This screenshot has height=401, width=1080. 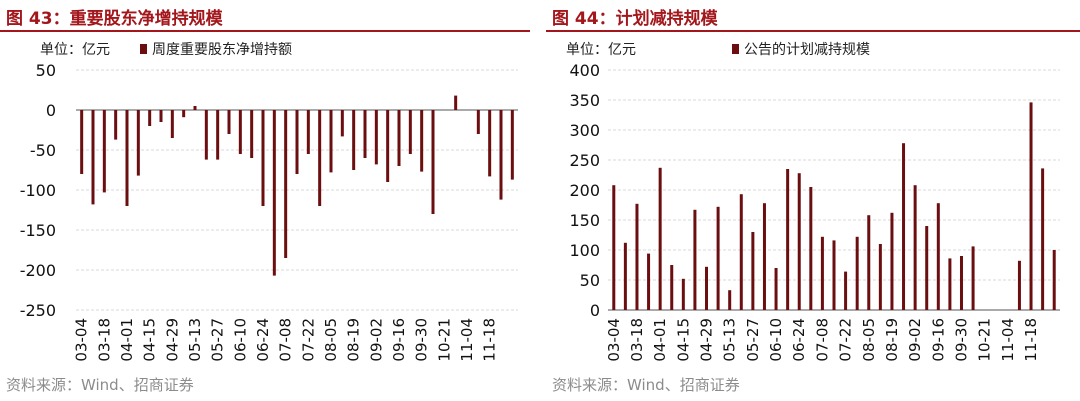 I want to click on source-note: 资料来源：Wind、招商证券, so click(x=100, y=385).